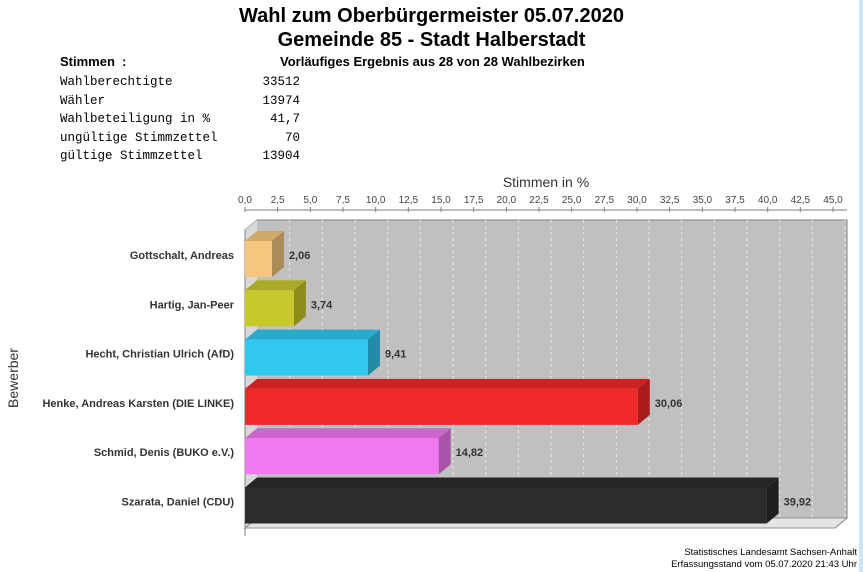 This screenshot has width=863, height=572. Describe the element at coordinates (441, 200) in the screenshot. I see `x-tick-label: 15,0` at that location.